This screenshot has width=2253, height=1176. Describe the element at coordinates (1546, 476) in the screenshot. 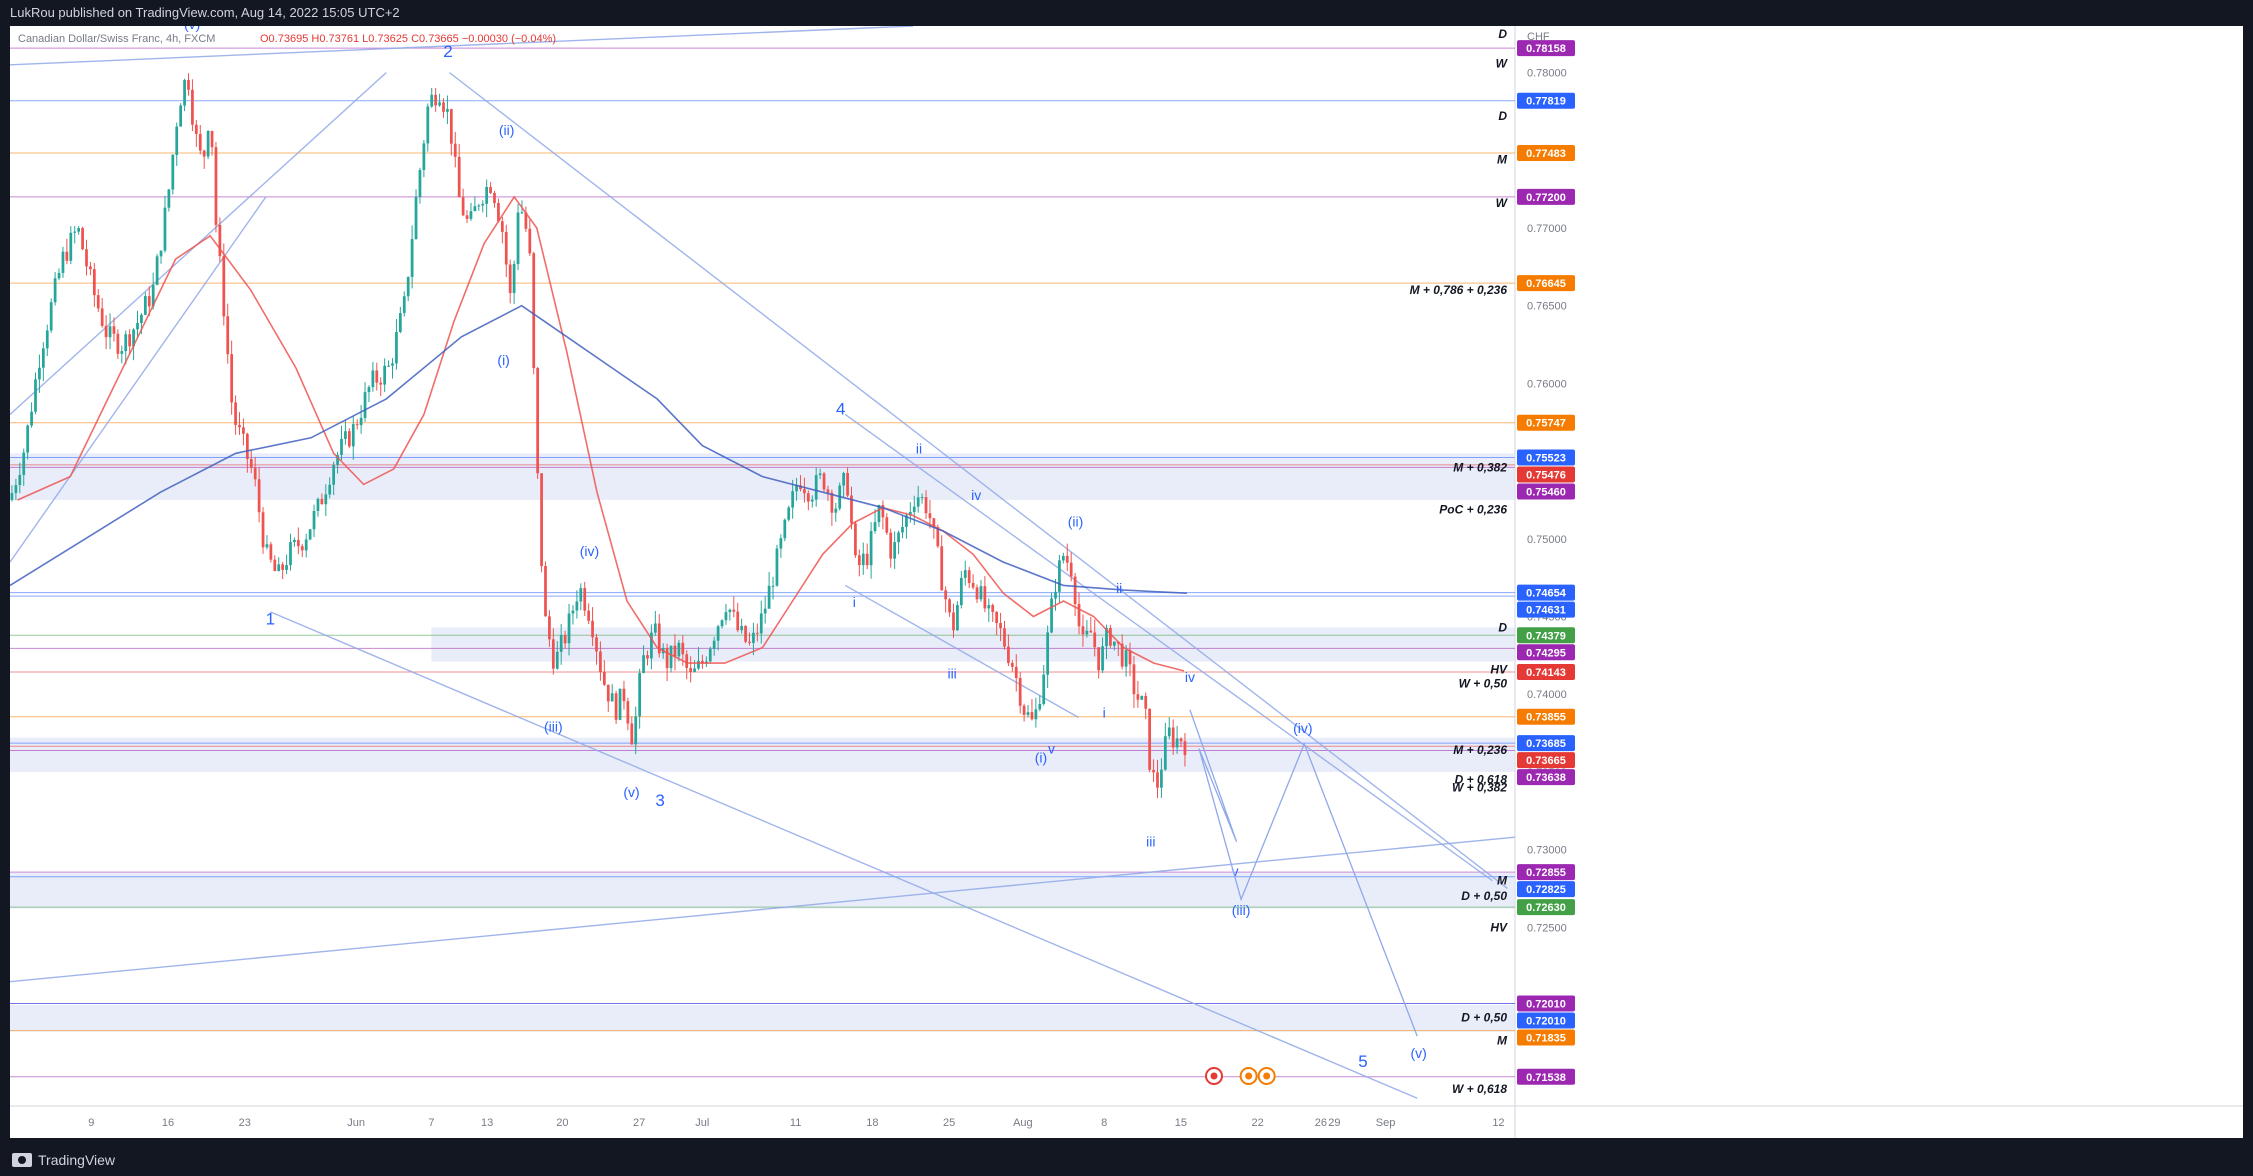

I see `price-tag-label: 0.75476` at that location.